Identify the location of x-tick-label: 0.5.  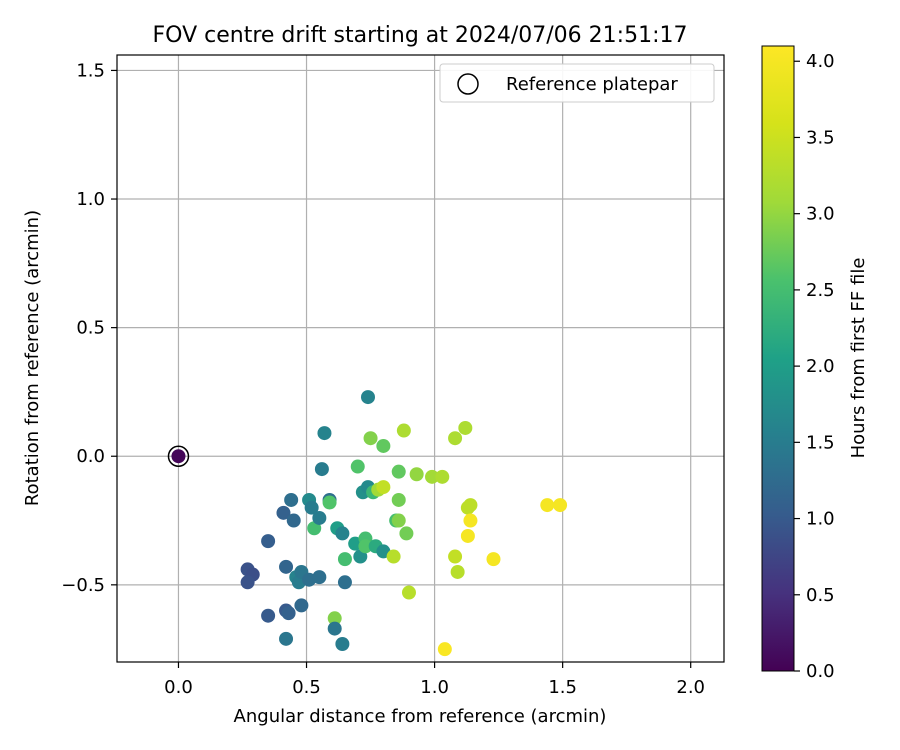
(306, 687).